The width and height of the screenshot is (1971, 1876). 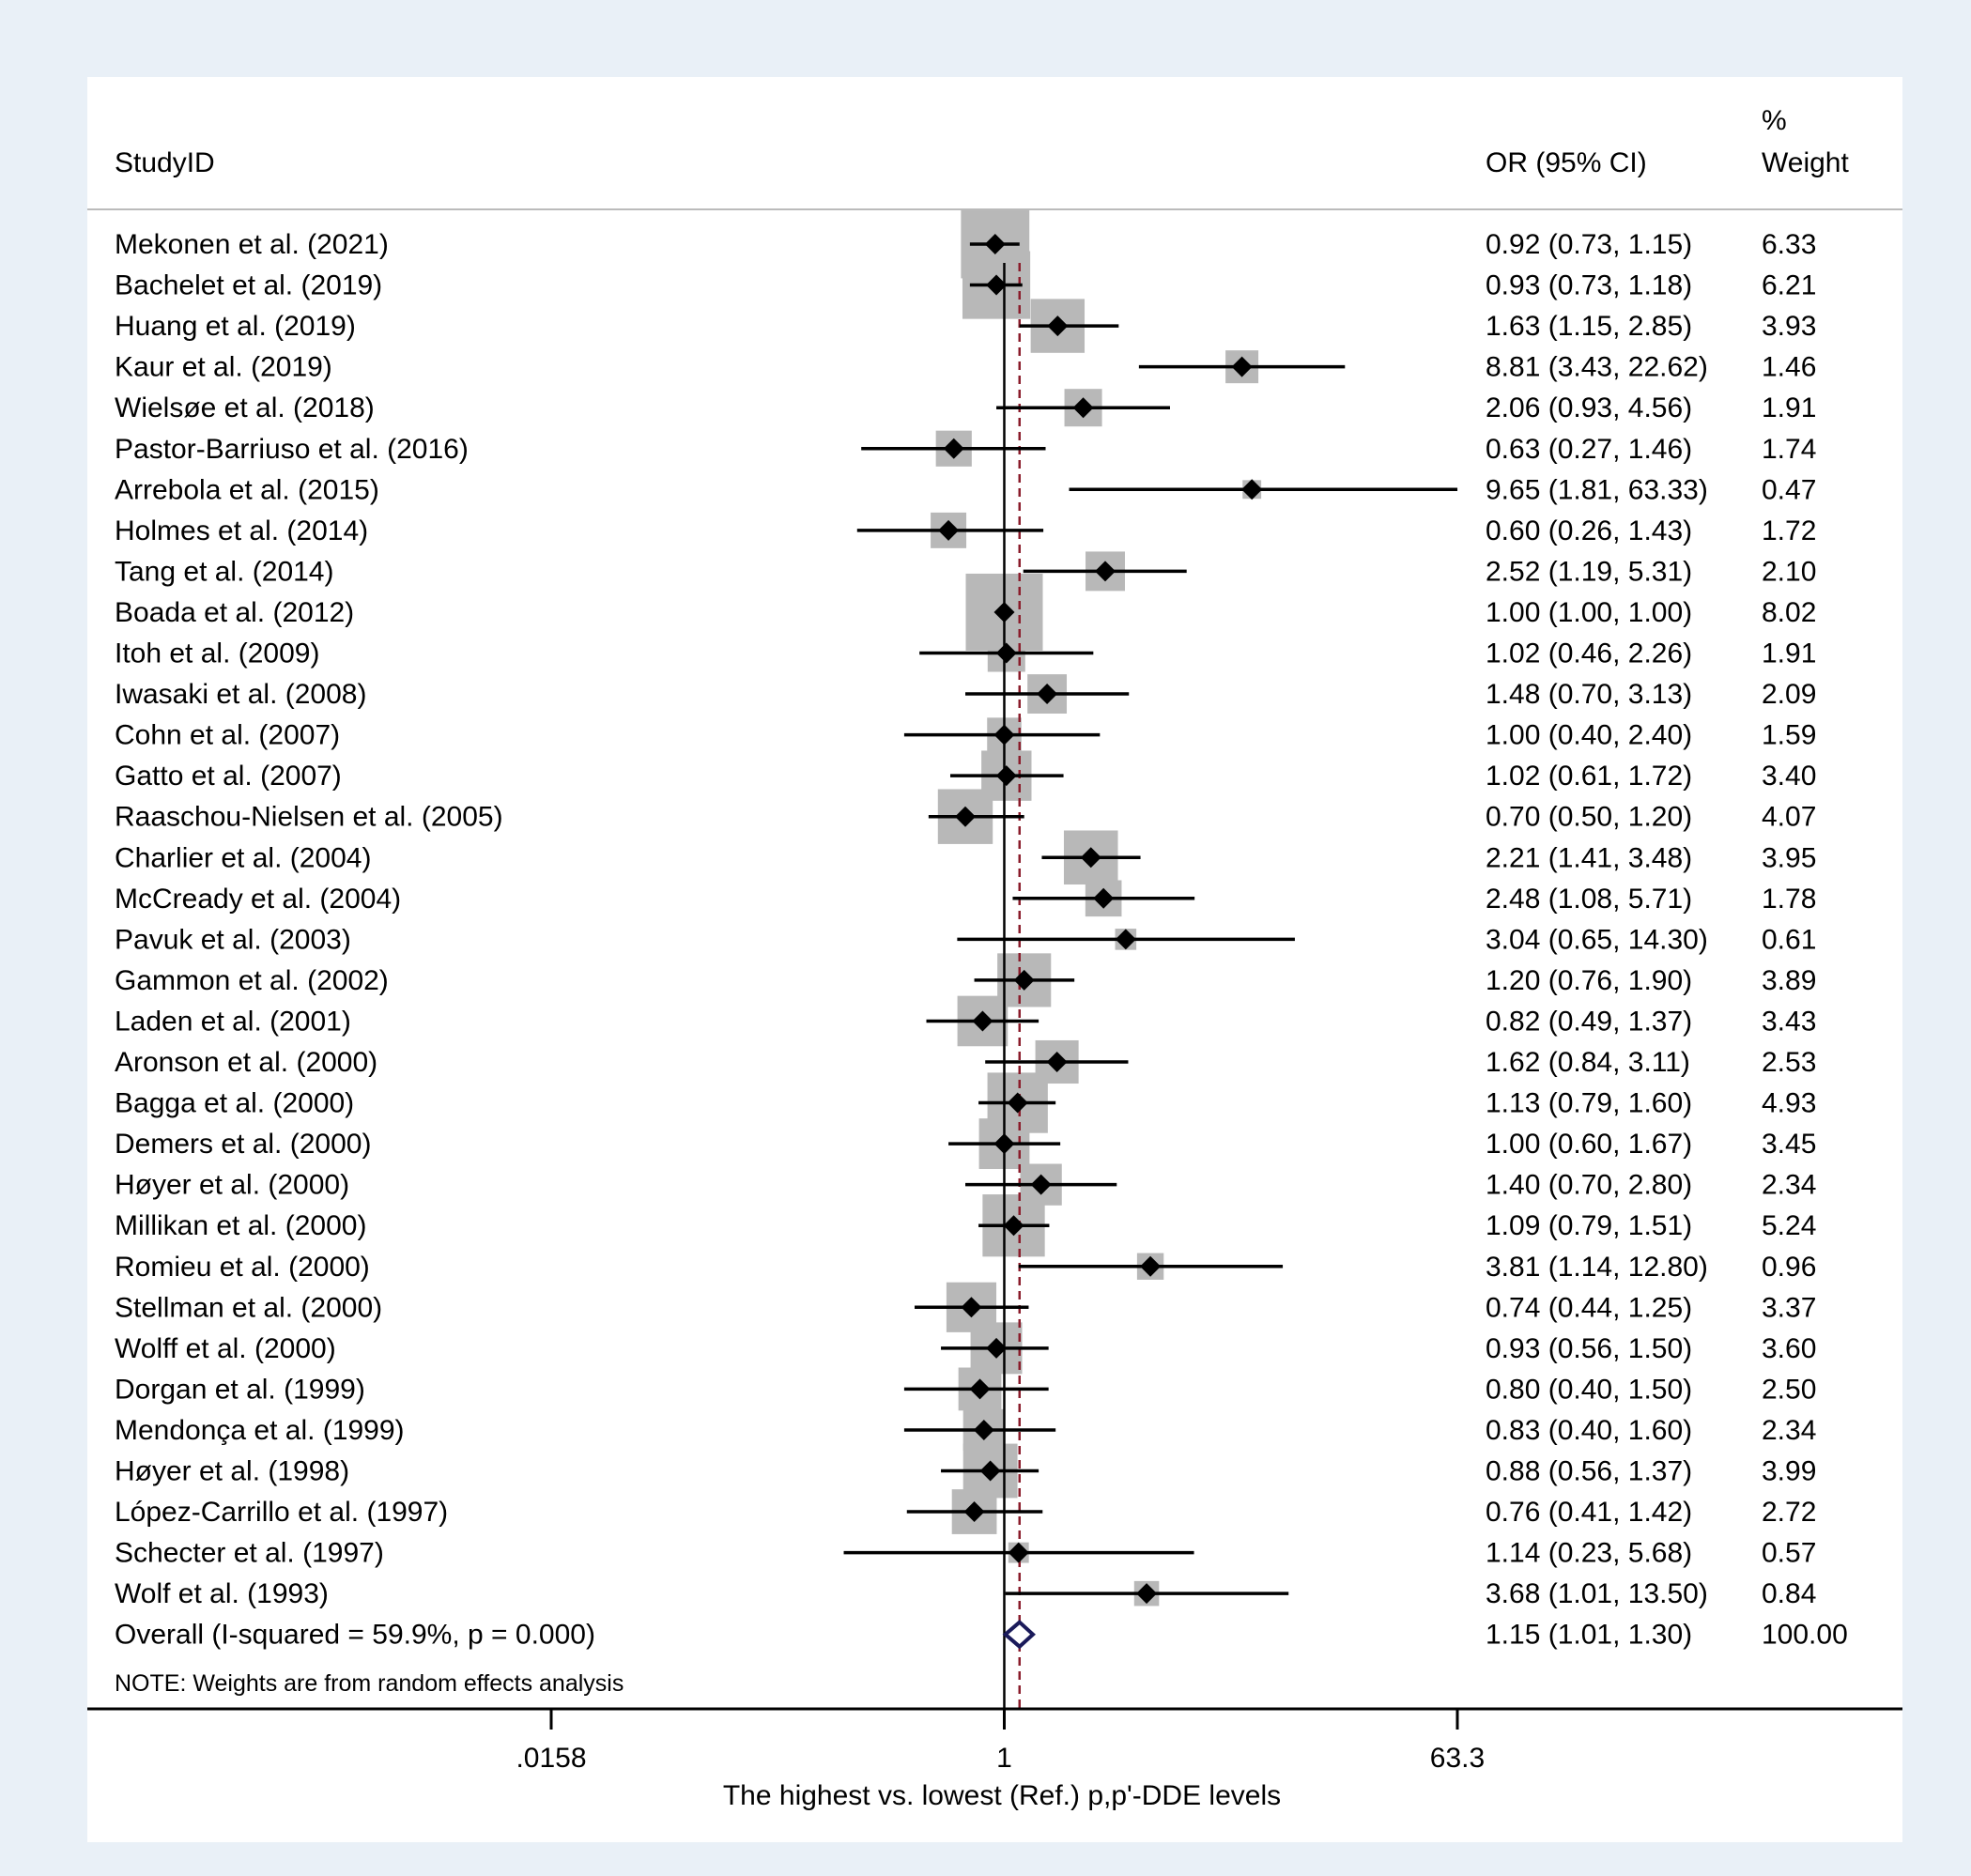 What do you see at coordinates (1597, 939) in the screenshot?
I see `study-estimate: 3.04 (0.65, 14.30)` at bounding box center [1597, 939].